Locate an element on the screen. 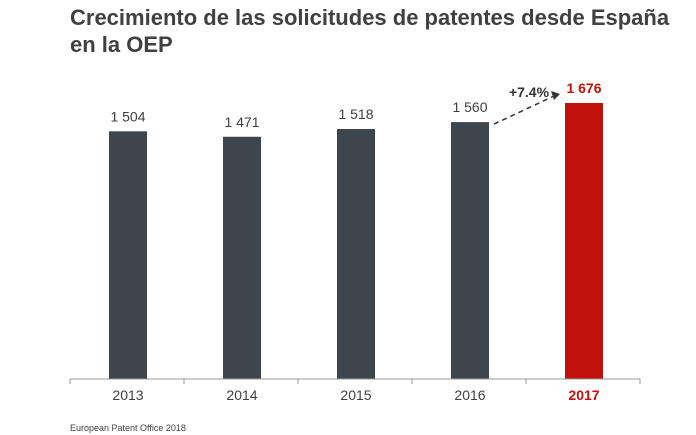 The image size is (696, 435). growth-arrow is located at coordinates (524, 110).